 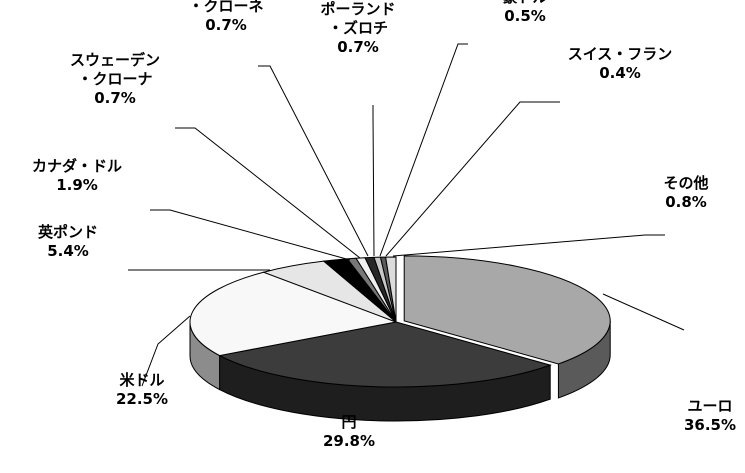 What do you see at coordinates (114, 79) in the screenshot?
I see `slice-name-label-5: ・クローナ` at bounding box center [114, 79].